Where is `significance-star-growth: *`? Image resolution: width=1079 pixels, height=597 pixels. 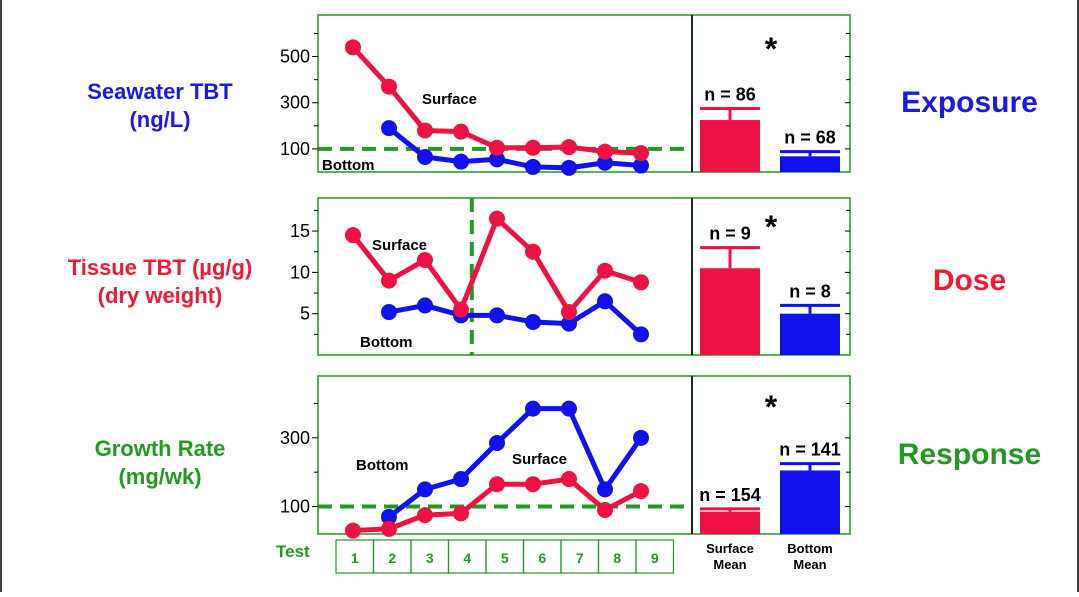 significance-star-growth: * is located at coordinates (771, 407).